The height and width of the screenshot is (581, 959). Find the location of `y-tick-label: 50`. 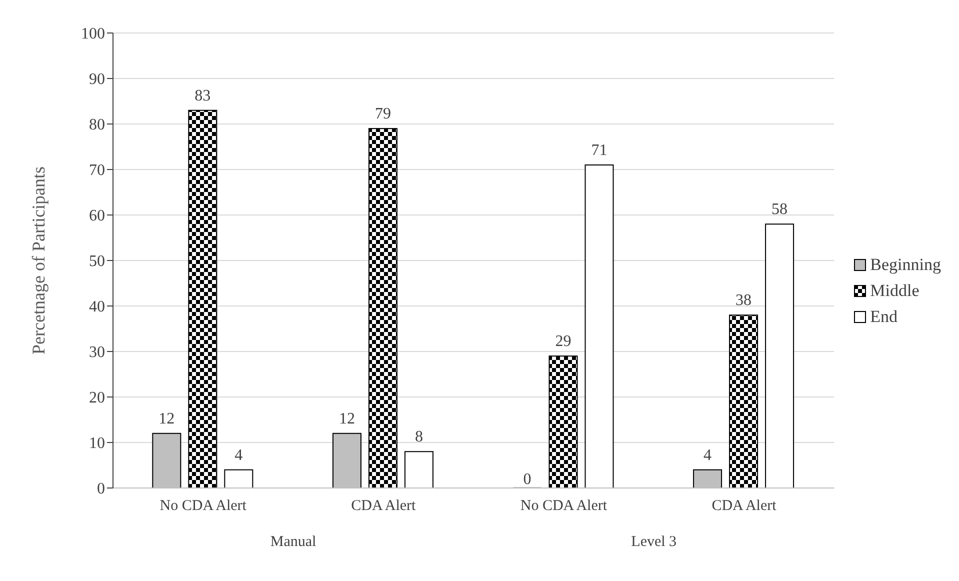

y-tick-label: 50 is located at coordinates (97, 261).